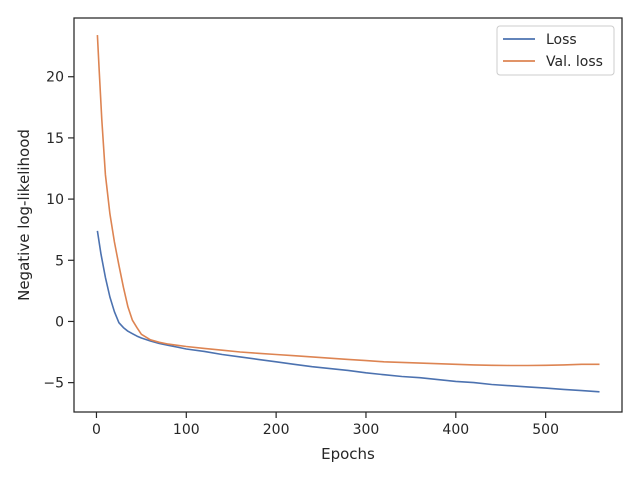 The width and height of the screenshot is (640, 480). What do you see at coordinates (58, 231) in the screenshot?
I see `y-axis: −5 0 5 10 15 20` at bounding box center [58, 231].